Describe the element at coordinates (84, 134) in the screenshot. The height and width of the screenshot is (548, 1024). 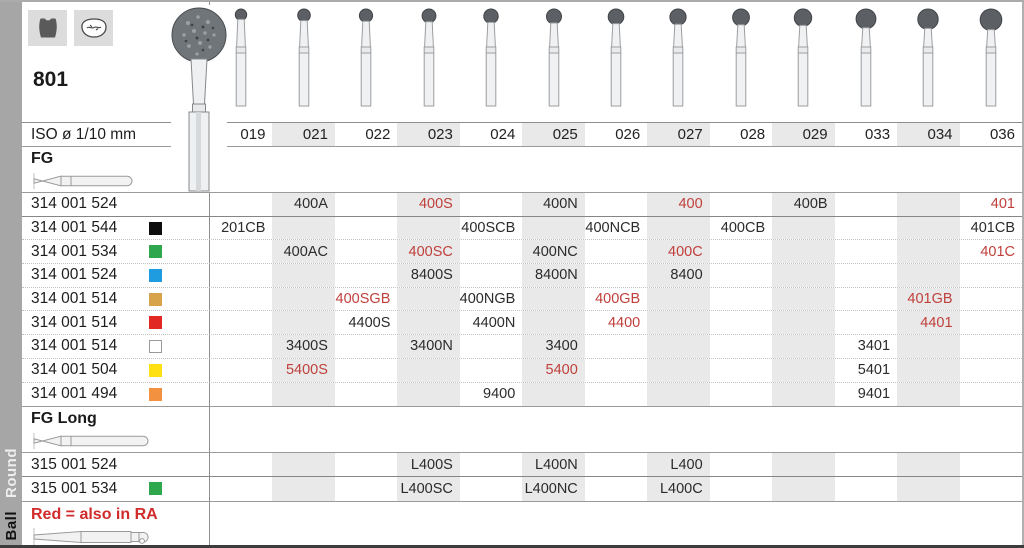
I see `iso-label: ISO ø 1/10 mm` at that location.